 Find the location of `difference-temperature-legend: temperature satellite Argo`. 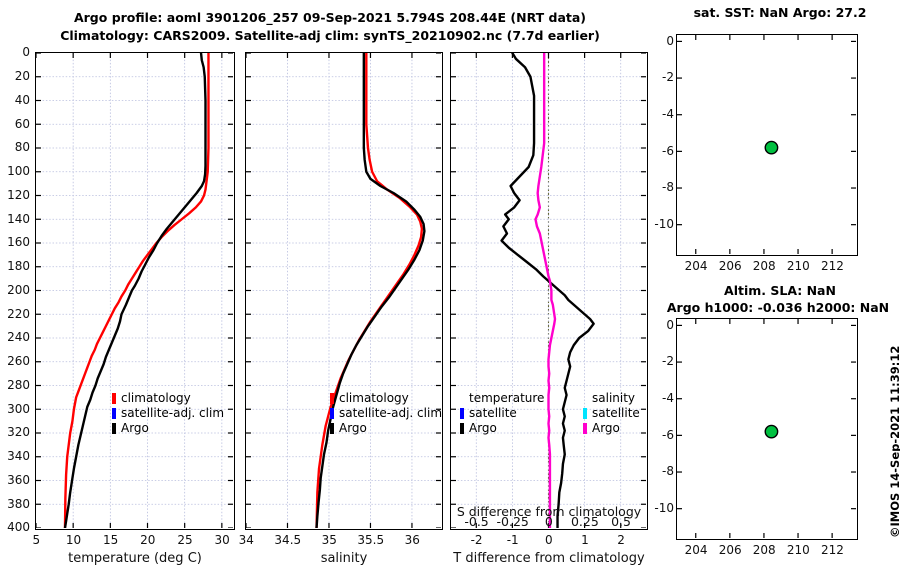

difference-temperature-legend: temperature satellite Argo is located at coordinates (502, 413).